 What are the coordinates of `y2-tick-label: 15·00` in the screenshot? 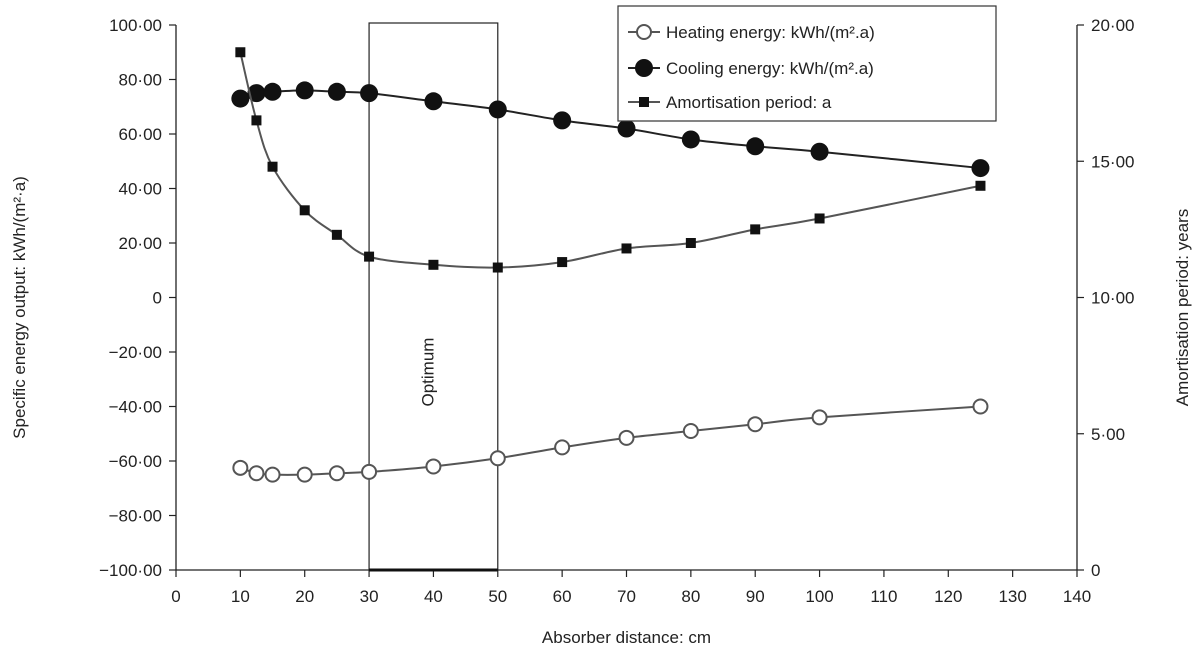 It's located at (1112, 161).